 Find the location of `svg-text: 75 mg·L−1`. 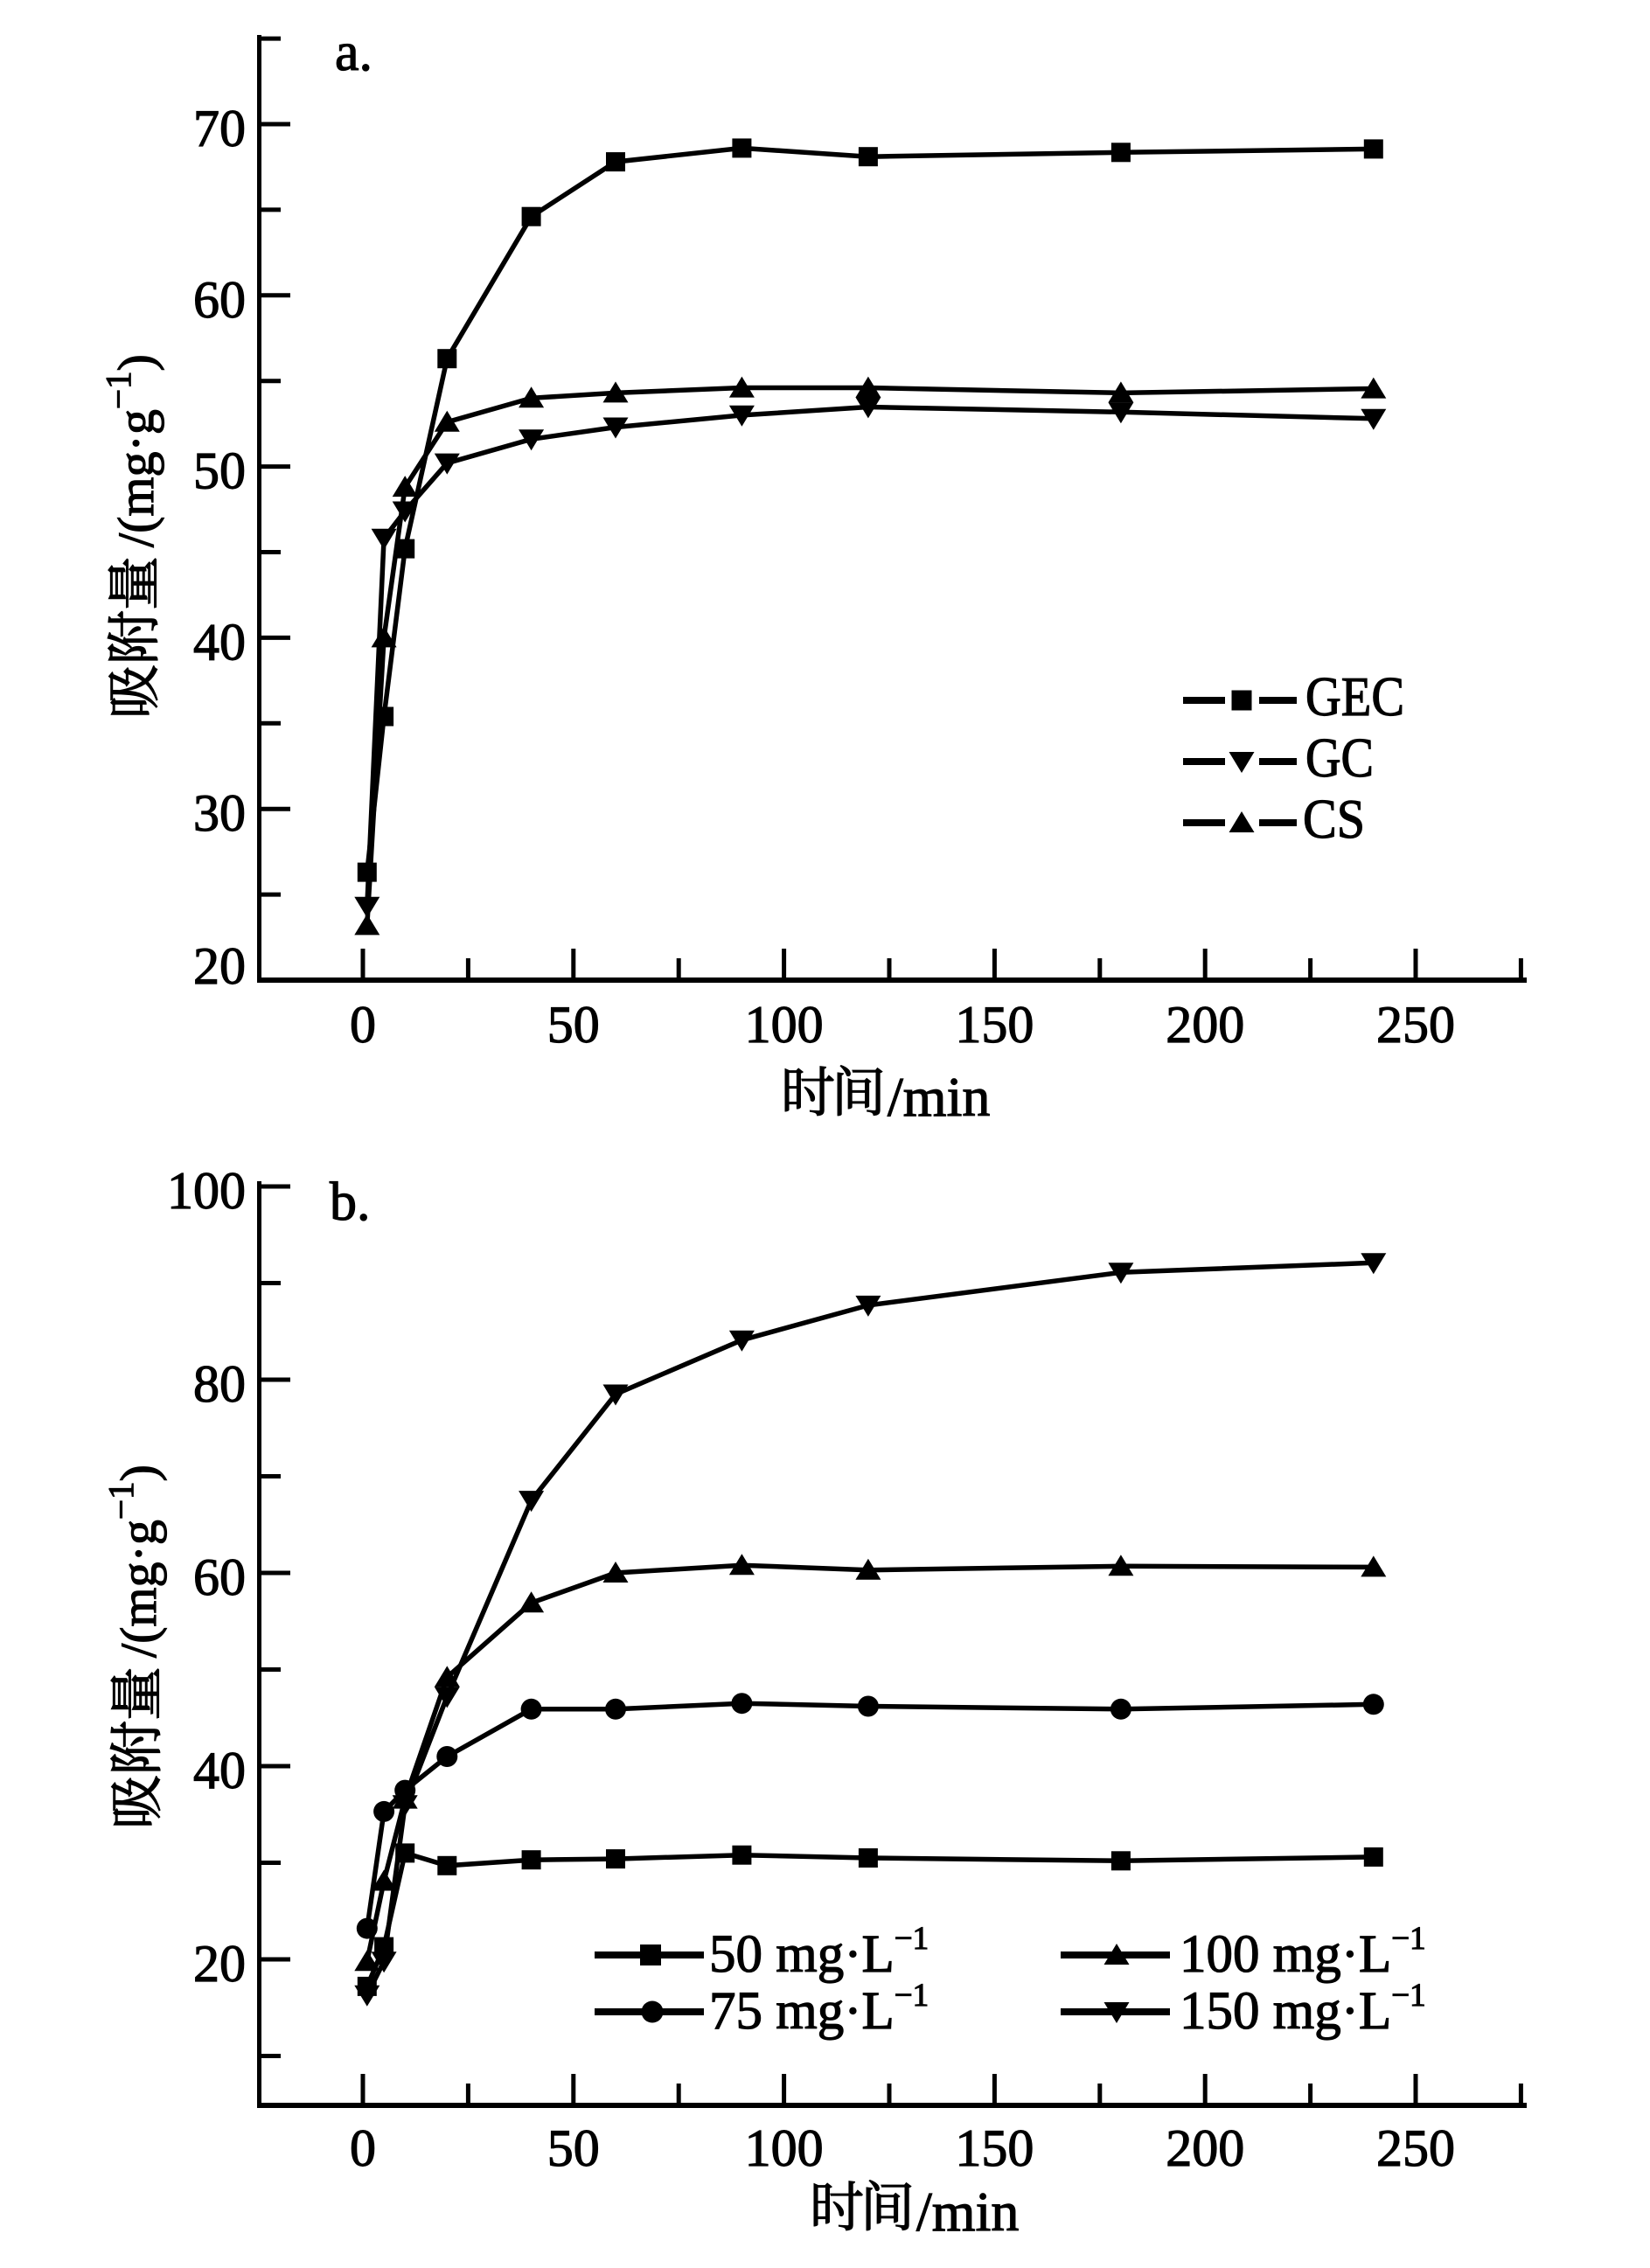

svg-text: 75 mg·L−1 is located at coordinates (819, 2009).